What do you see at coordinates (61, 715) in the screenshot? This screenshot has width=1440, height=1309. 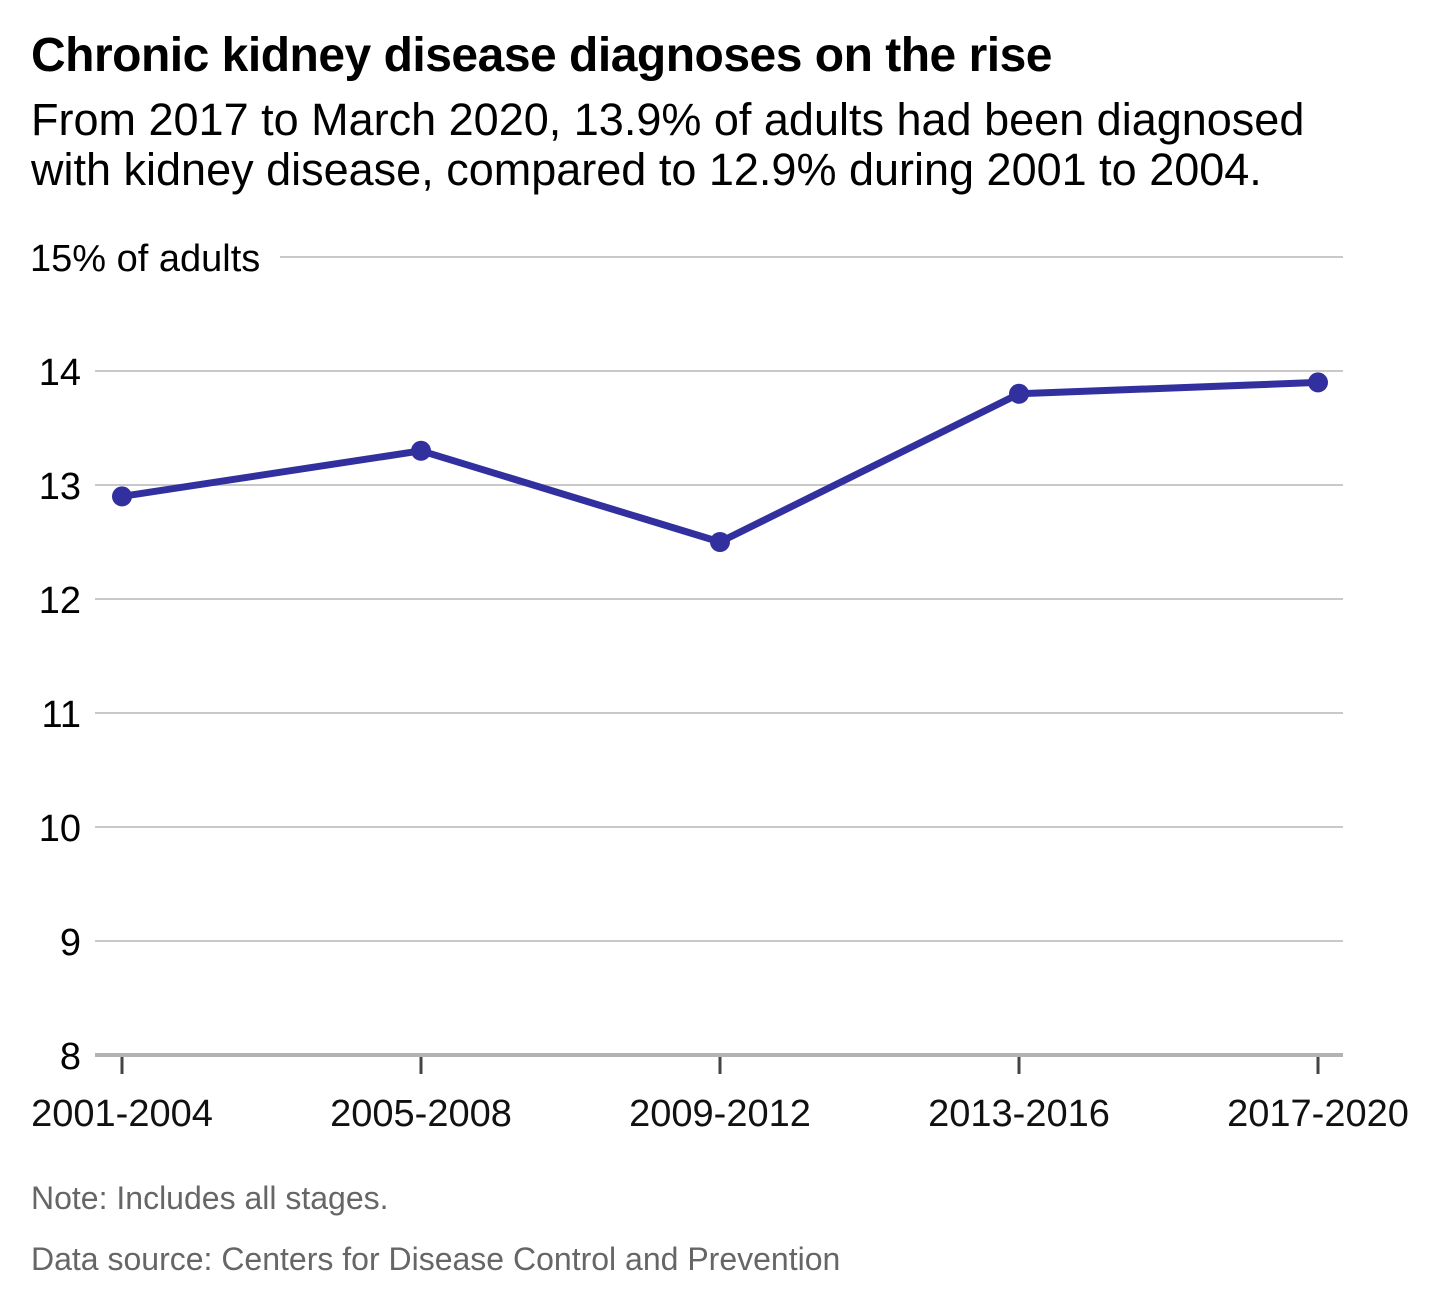 I see `y-axis-tick-label: 11` at bounding box center [61, 715].